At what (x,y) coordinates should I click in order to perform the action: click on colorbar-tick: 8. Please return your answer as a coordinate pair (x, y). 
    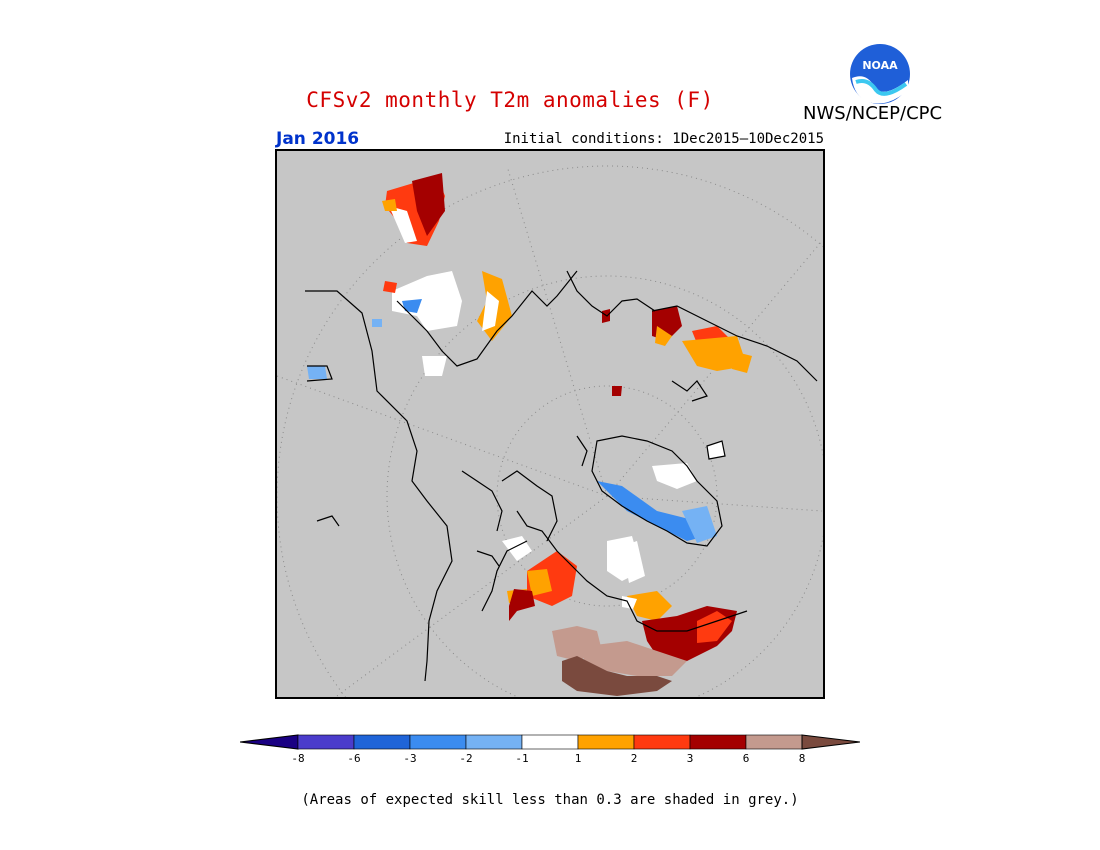
    Looking at the image, I should click on (802, 758).